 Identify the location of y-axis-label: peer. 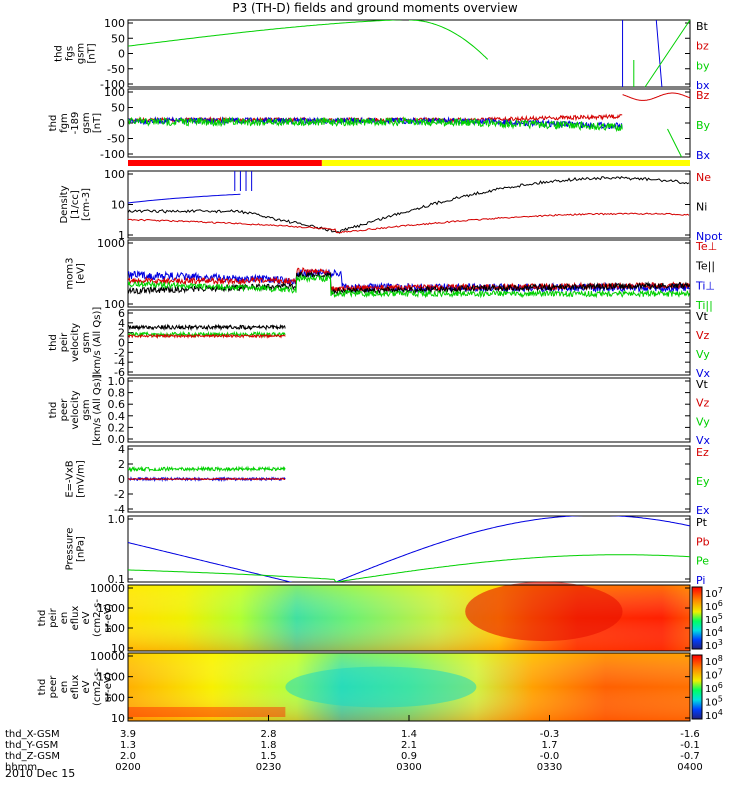
(64, 410).